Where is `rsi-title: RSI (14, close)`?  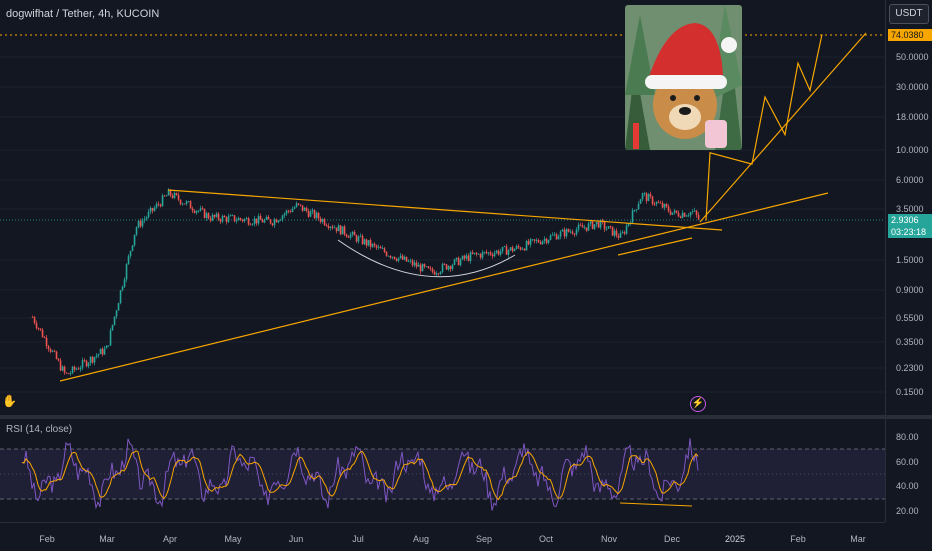 rsi-title: RSI (14, close) is located at coordinates (39, 429).